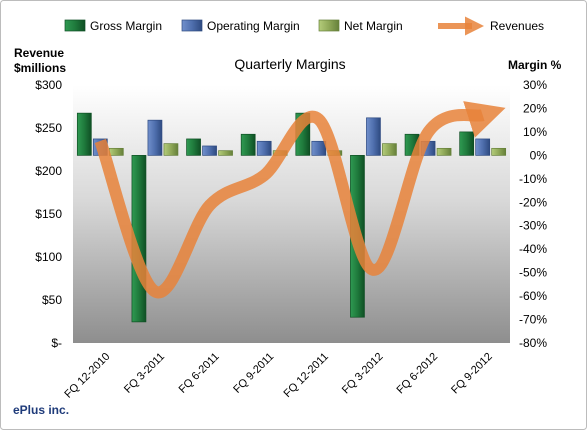 The width and height of the screenshot is (587, 430). Describe the element at coordinates (533, 179) in the screenshot. I see `right-tick-label: -10%` at that location.